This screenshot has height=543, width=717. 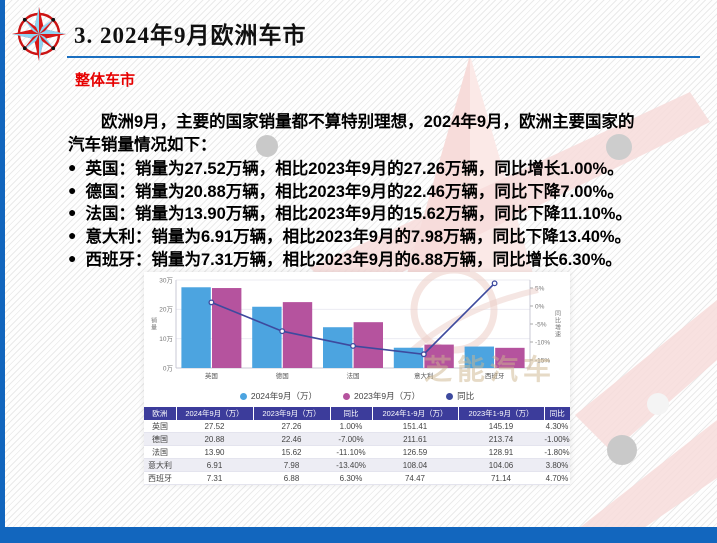 I want to click on compass-rose-icon, so click(x=39, y=34).